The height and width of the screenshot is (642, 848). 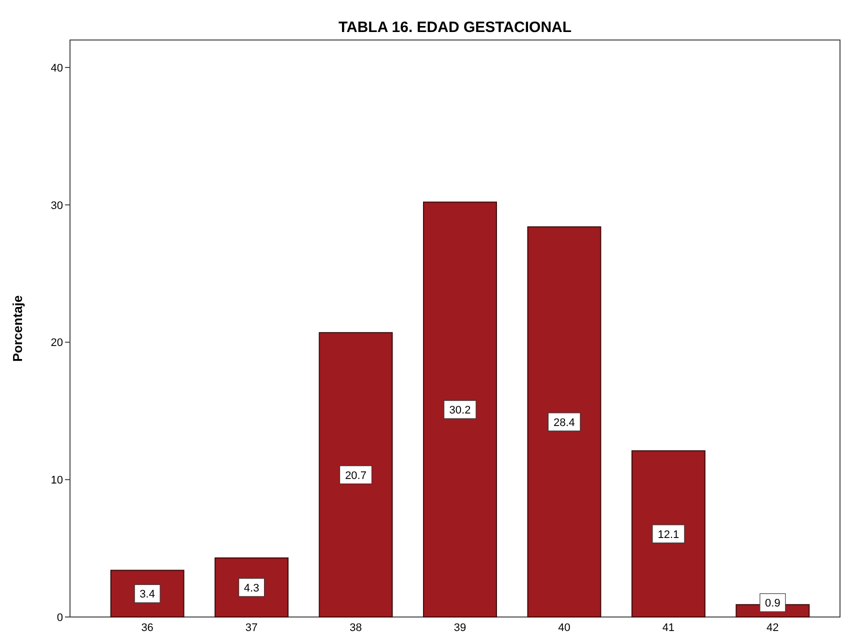 I want to click on x-tick-label: 40, so click(x=564, y=628).